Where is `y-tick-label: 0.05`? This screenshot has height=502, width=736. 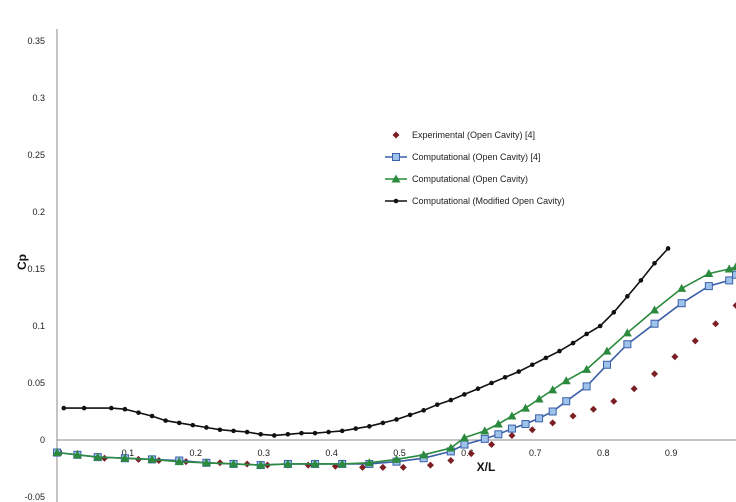 y-tick-label: 0.05 is located at coordinates (36, 383).